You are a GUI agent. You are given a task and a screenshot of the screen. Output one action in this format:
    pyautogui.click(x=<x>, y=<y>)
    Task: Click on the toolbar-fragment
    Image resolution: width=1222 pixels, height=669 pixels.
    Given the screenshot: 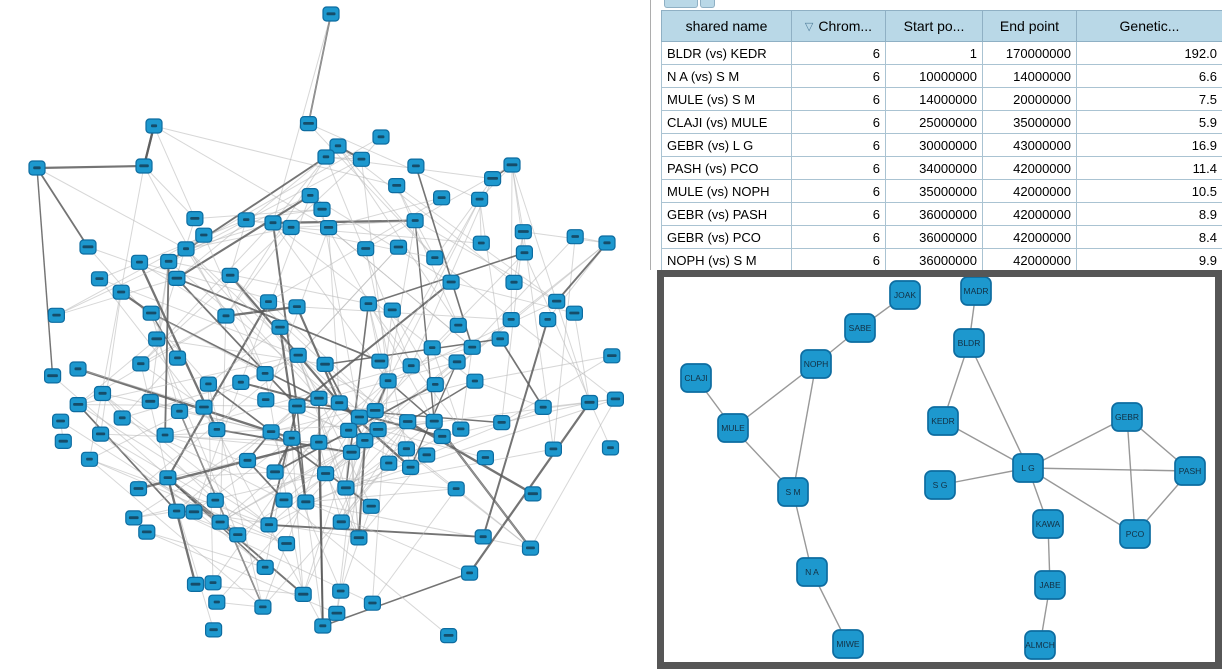 What is the action you would take?
    pyautogui.click(x=707, y=4)
    